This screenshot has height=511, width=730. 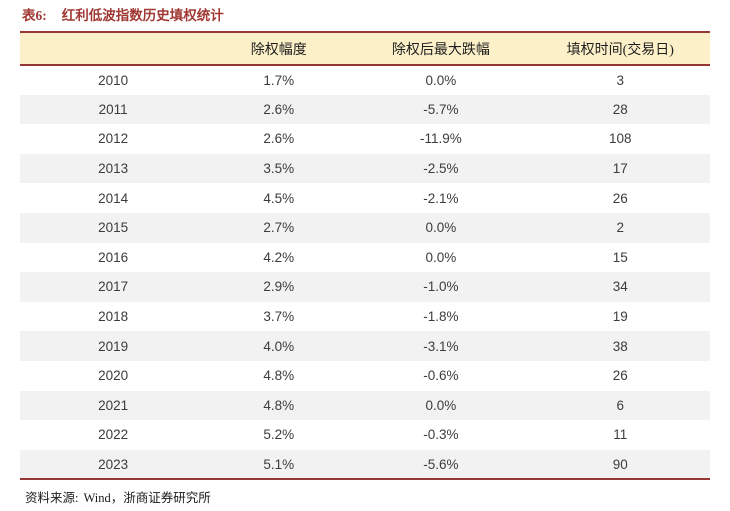 I want to click on table-row: 2016 4.2% 0.0% 15, so click(x=365, y=258).